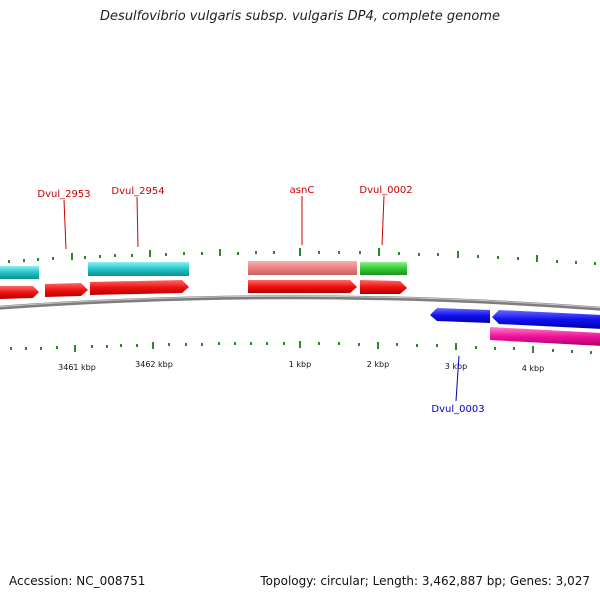 The width and height of the screenshot is (600, 600). I want to click on forward-product-track, so click(203, 270).